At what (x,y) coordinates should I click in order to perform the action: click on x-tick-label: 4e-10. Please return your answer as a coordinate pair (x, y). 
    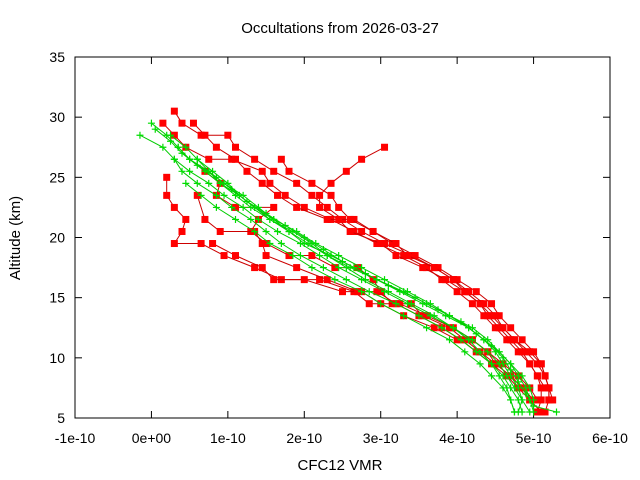
    Looking at the image, I should click on (457, 438).